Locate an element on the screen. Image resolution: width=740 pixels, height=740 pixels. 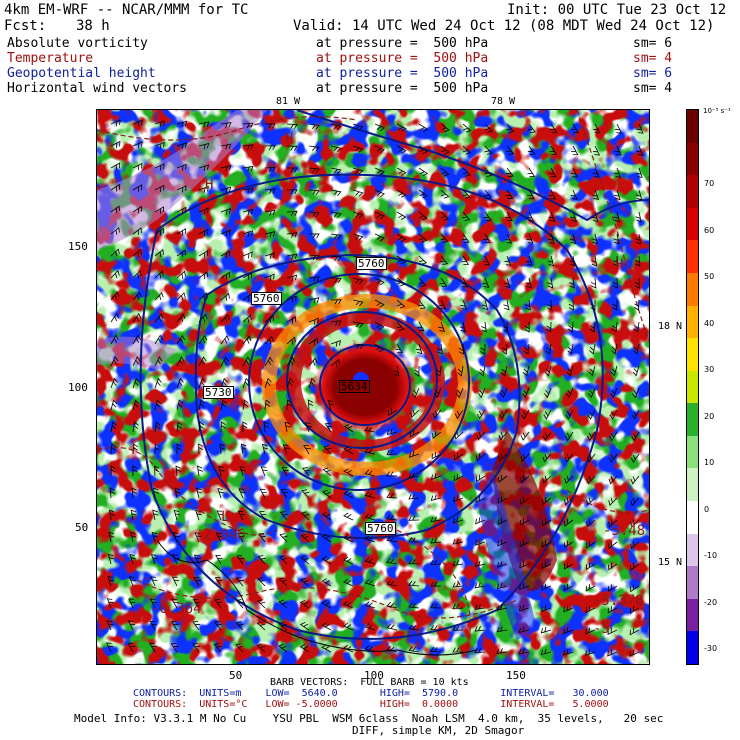
height-contour is located at coordinates (365, 385).